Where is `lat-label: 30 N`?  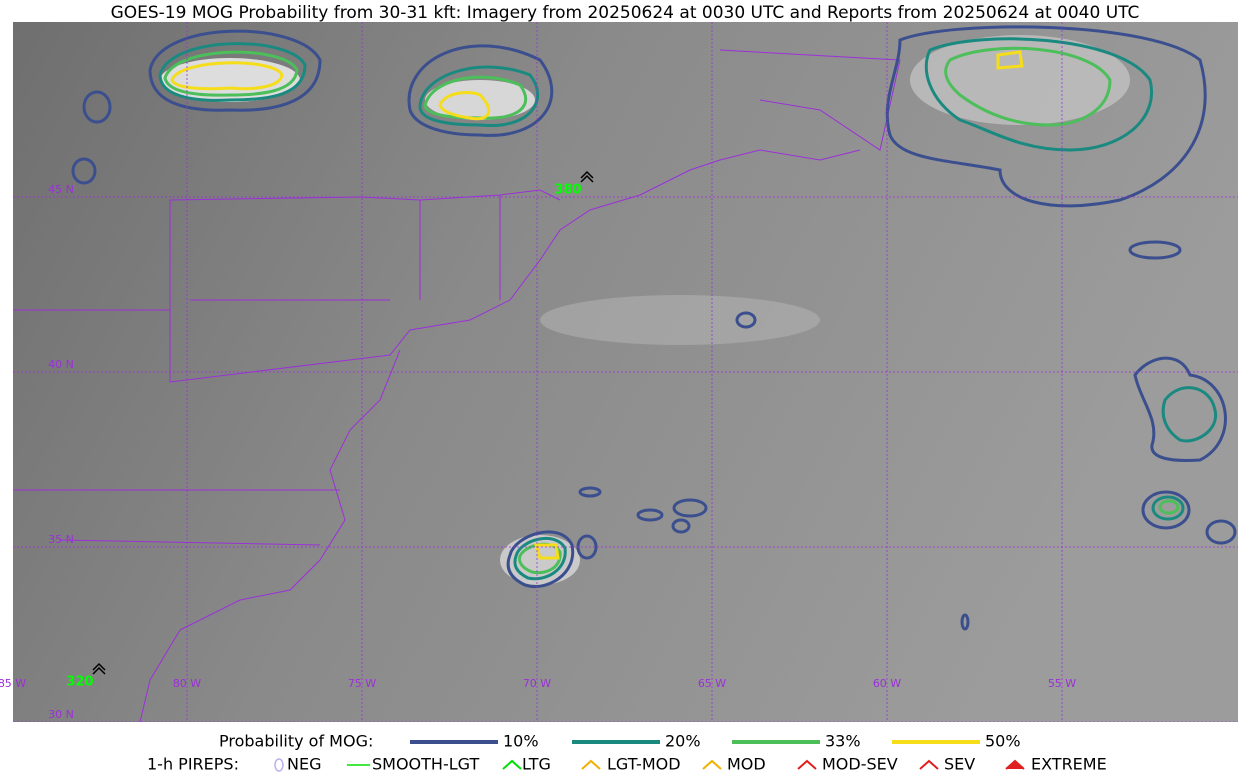
lat-label: 30 N is located at coordinates (61, 714).